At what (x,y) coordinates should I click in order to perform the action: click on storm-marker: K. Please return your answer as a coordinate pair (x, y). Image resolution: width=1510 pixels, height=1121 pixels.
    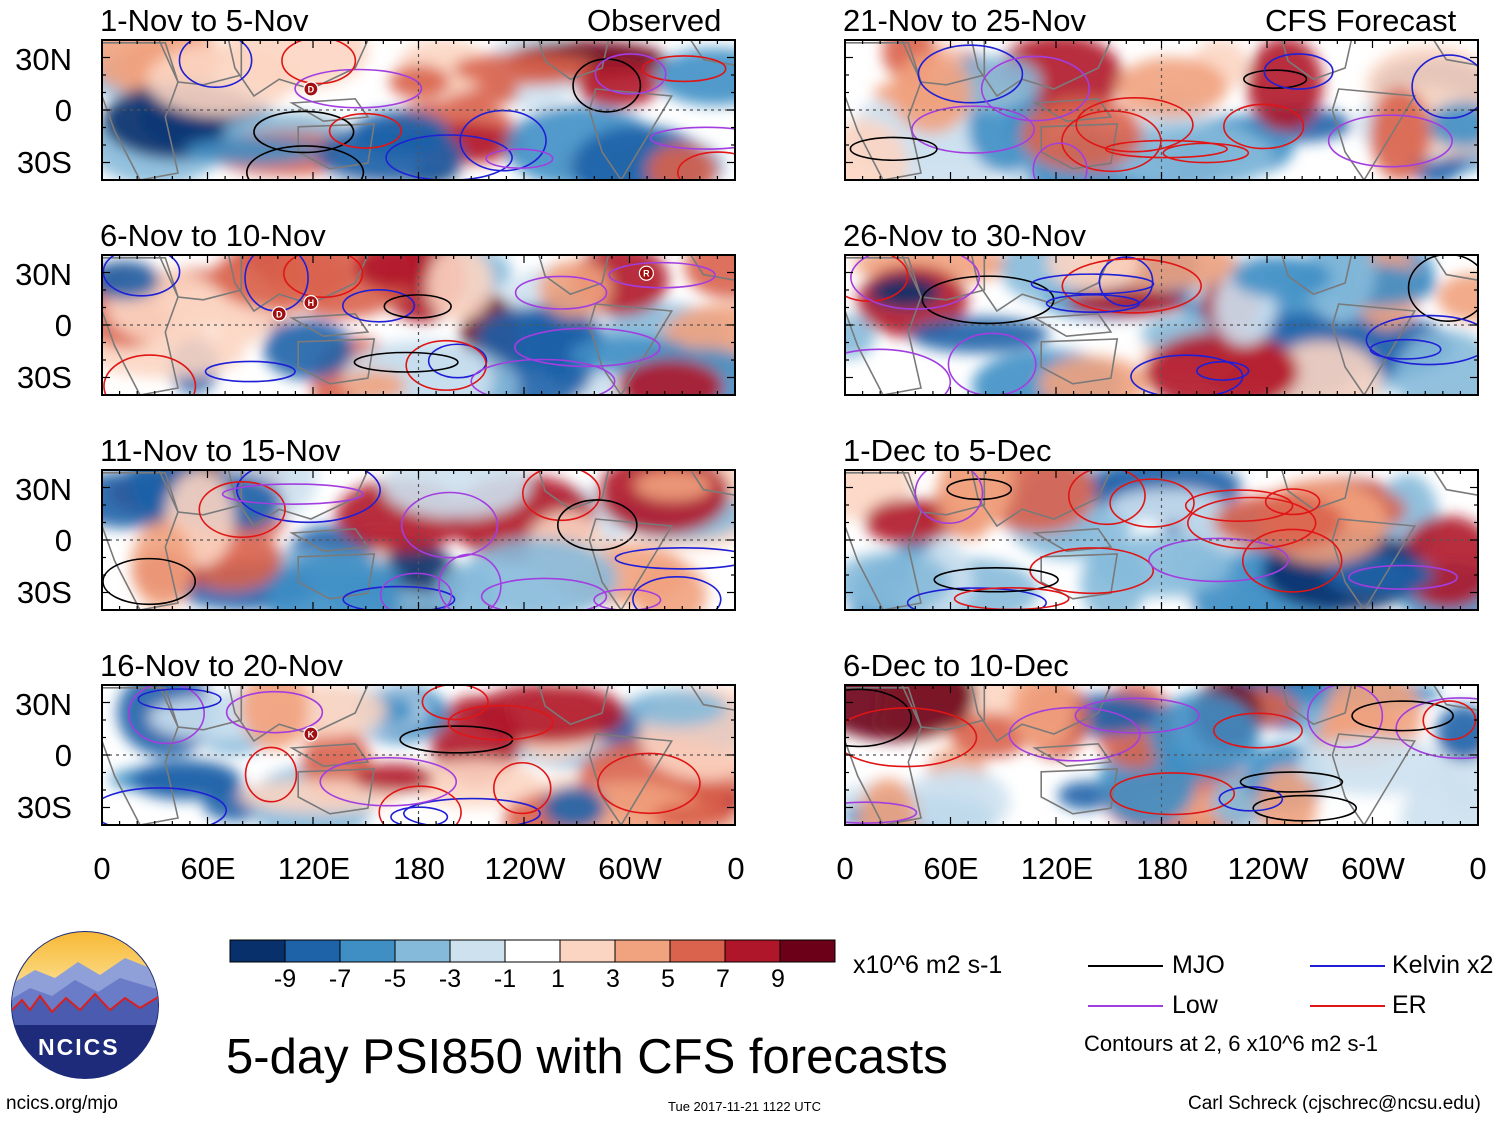
    Looking at the image, I should click on (311, 734).